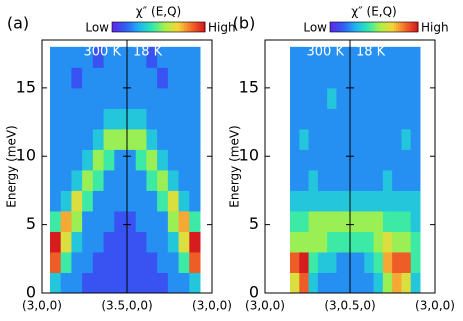 The image size is (463, 321). What do you see at coordinates (349, 306) in the screenshot?
I see `x-tick-label: (3,0.5,0)` at bounding box center [349, 306].